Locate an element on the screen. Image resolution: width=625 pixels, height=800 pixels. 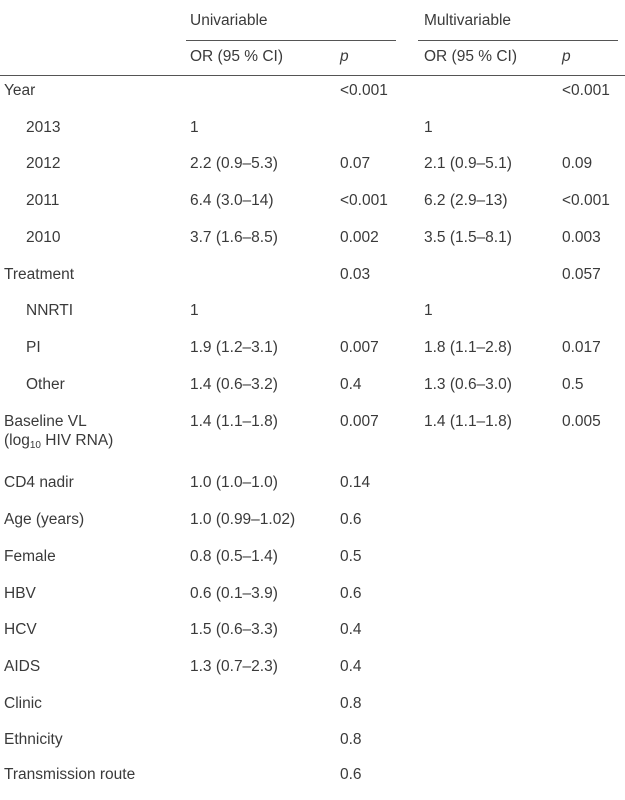
header-univariable: Univariable is located at coordinates (229, 20).